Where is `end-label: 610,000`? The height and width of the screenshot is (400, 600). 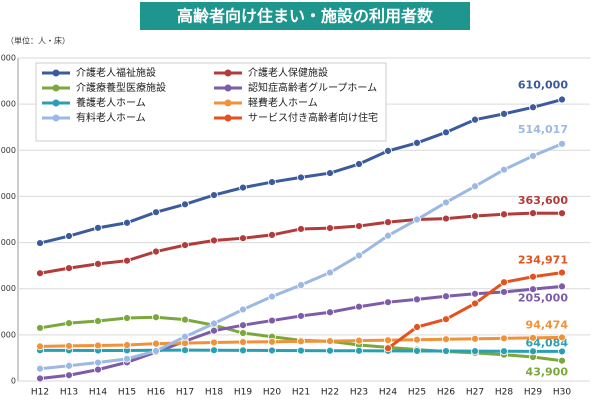 end-label: 610,000 is located at coordinates (543, 85).